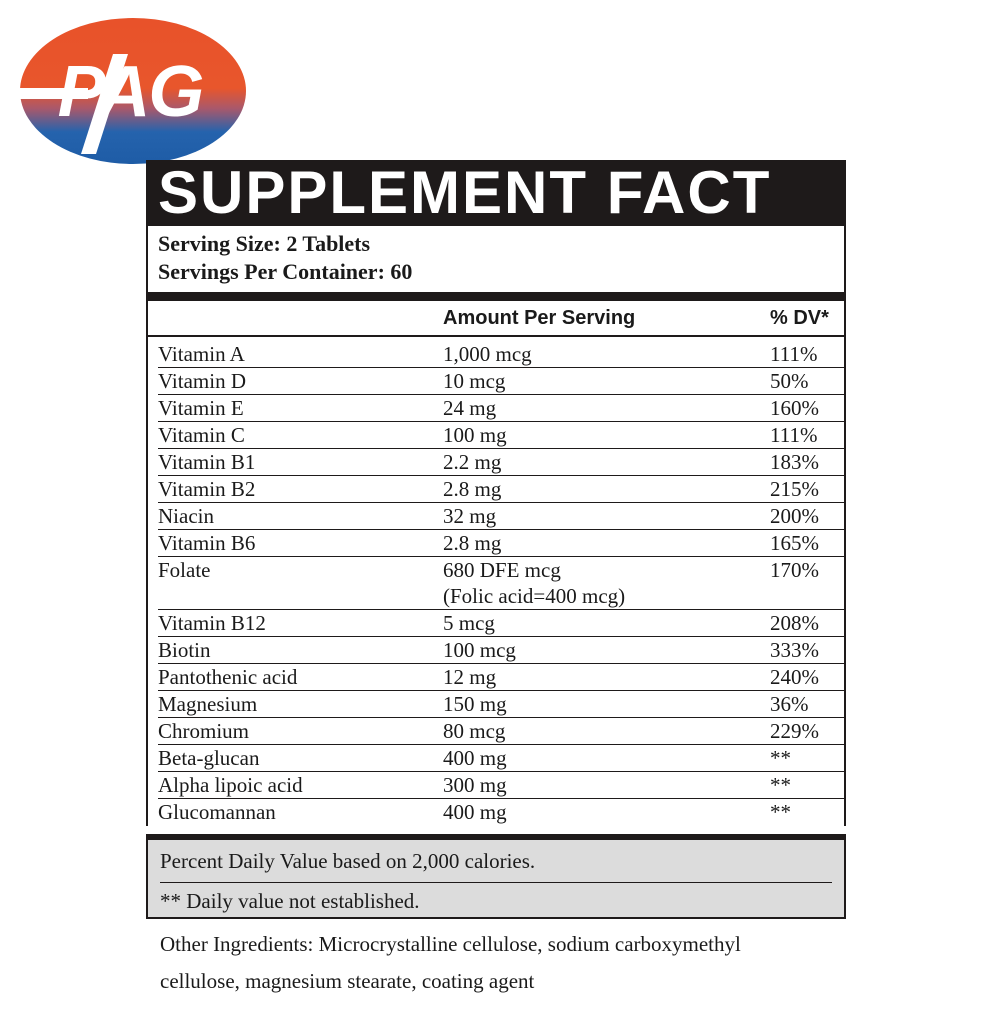  I want to click on table-row: Vitamin B2 2.8 mg 215%, so click(501, 489).